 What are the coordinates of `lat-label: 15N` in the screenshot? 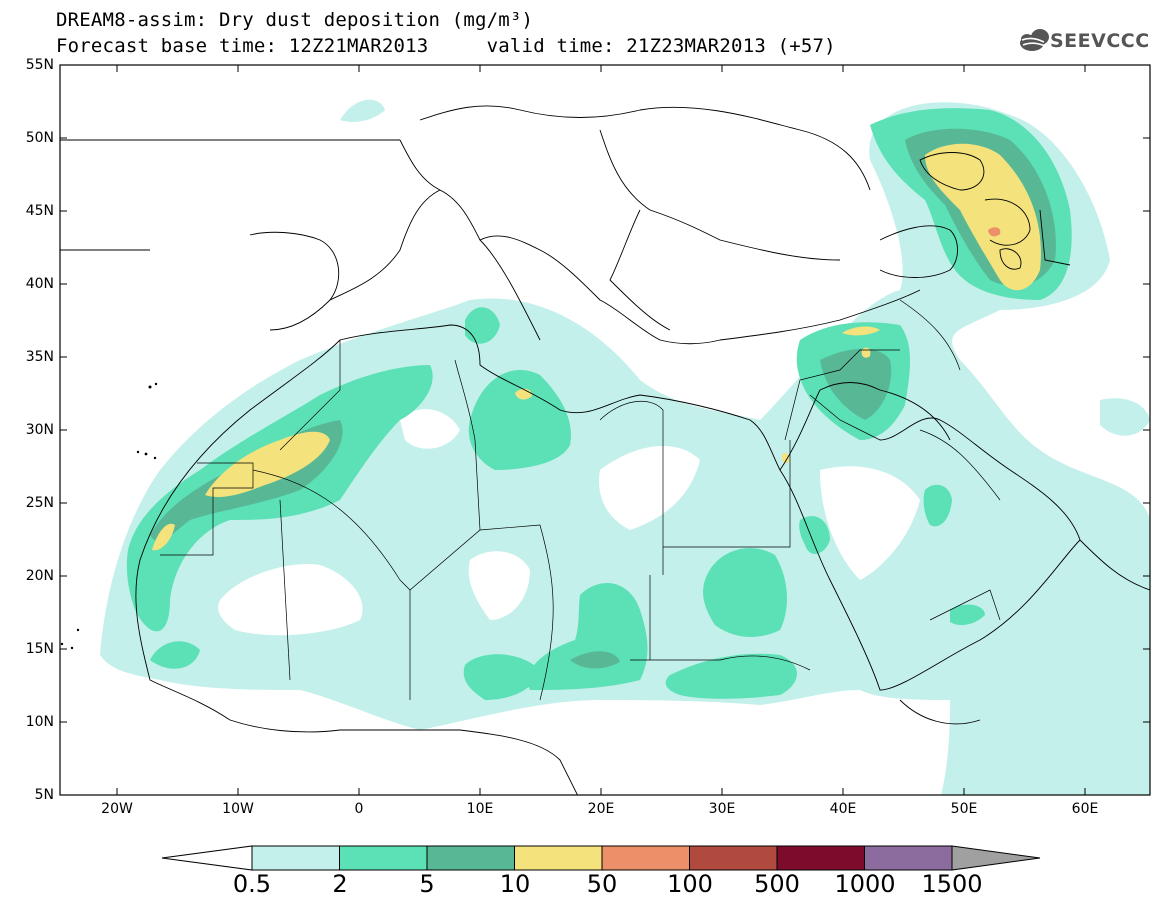 It's located at (39, 649).